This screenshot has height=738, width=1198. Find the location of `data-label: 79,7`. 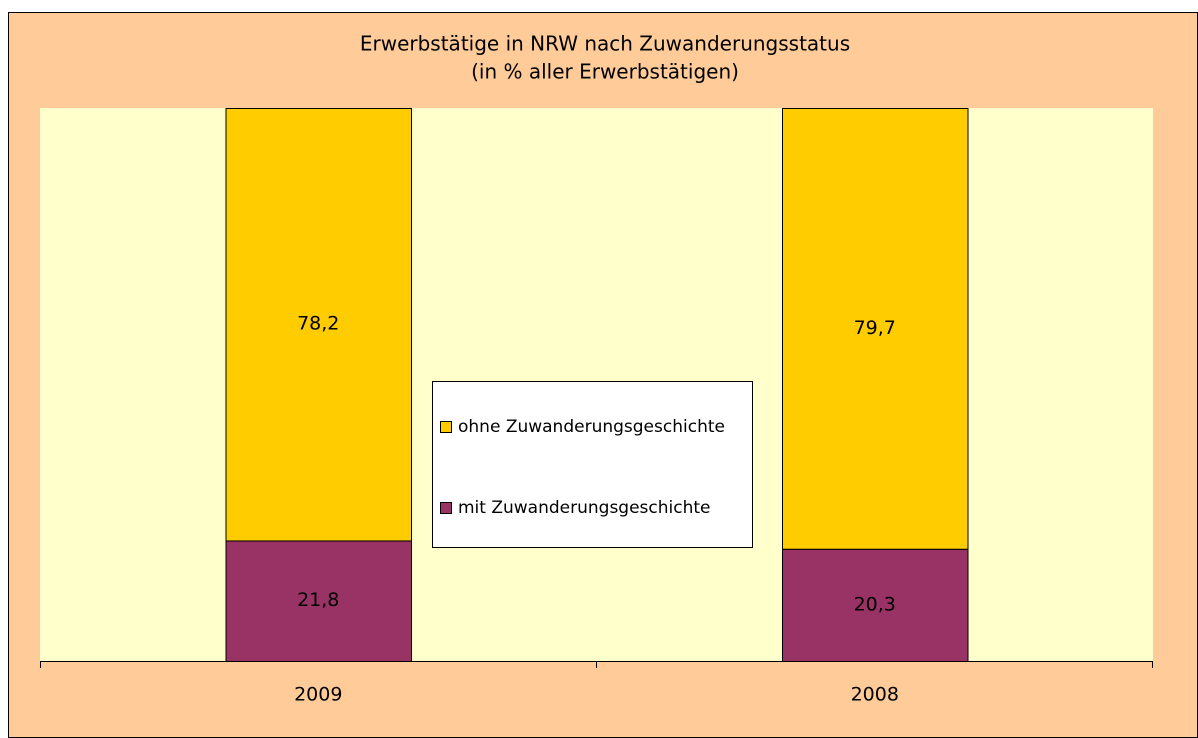

data-label: 79,7 is located at coordinates (875, 328).